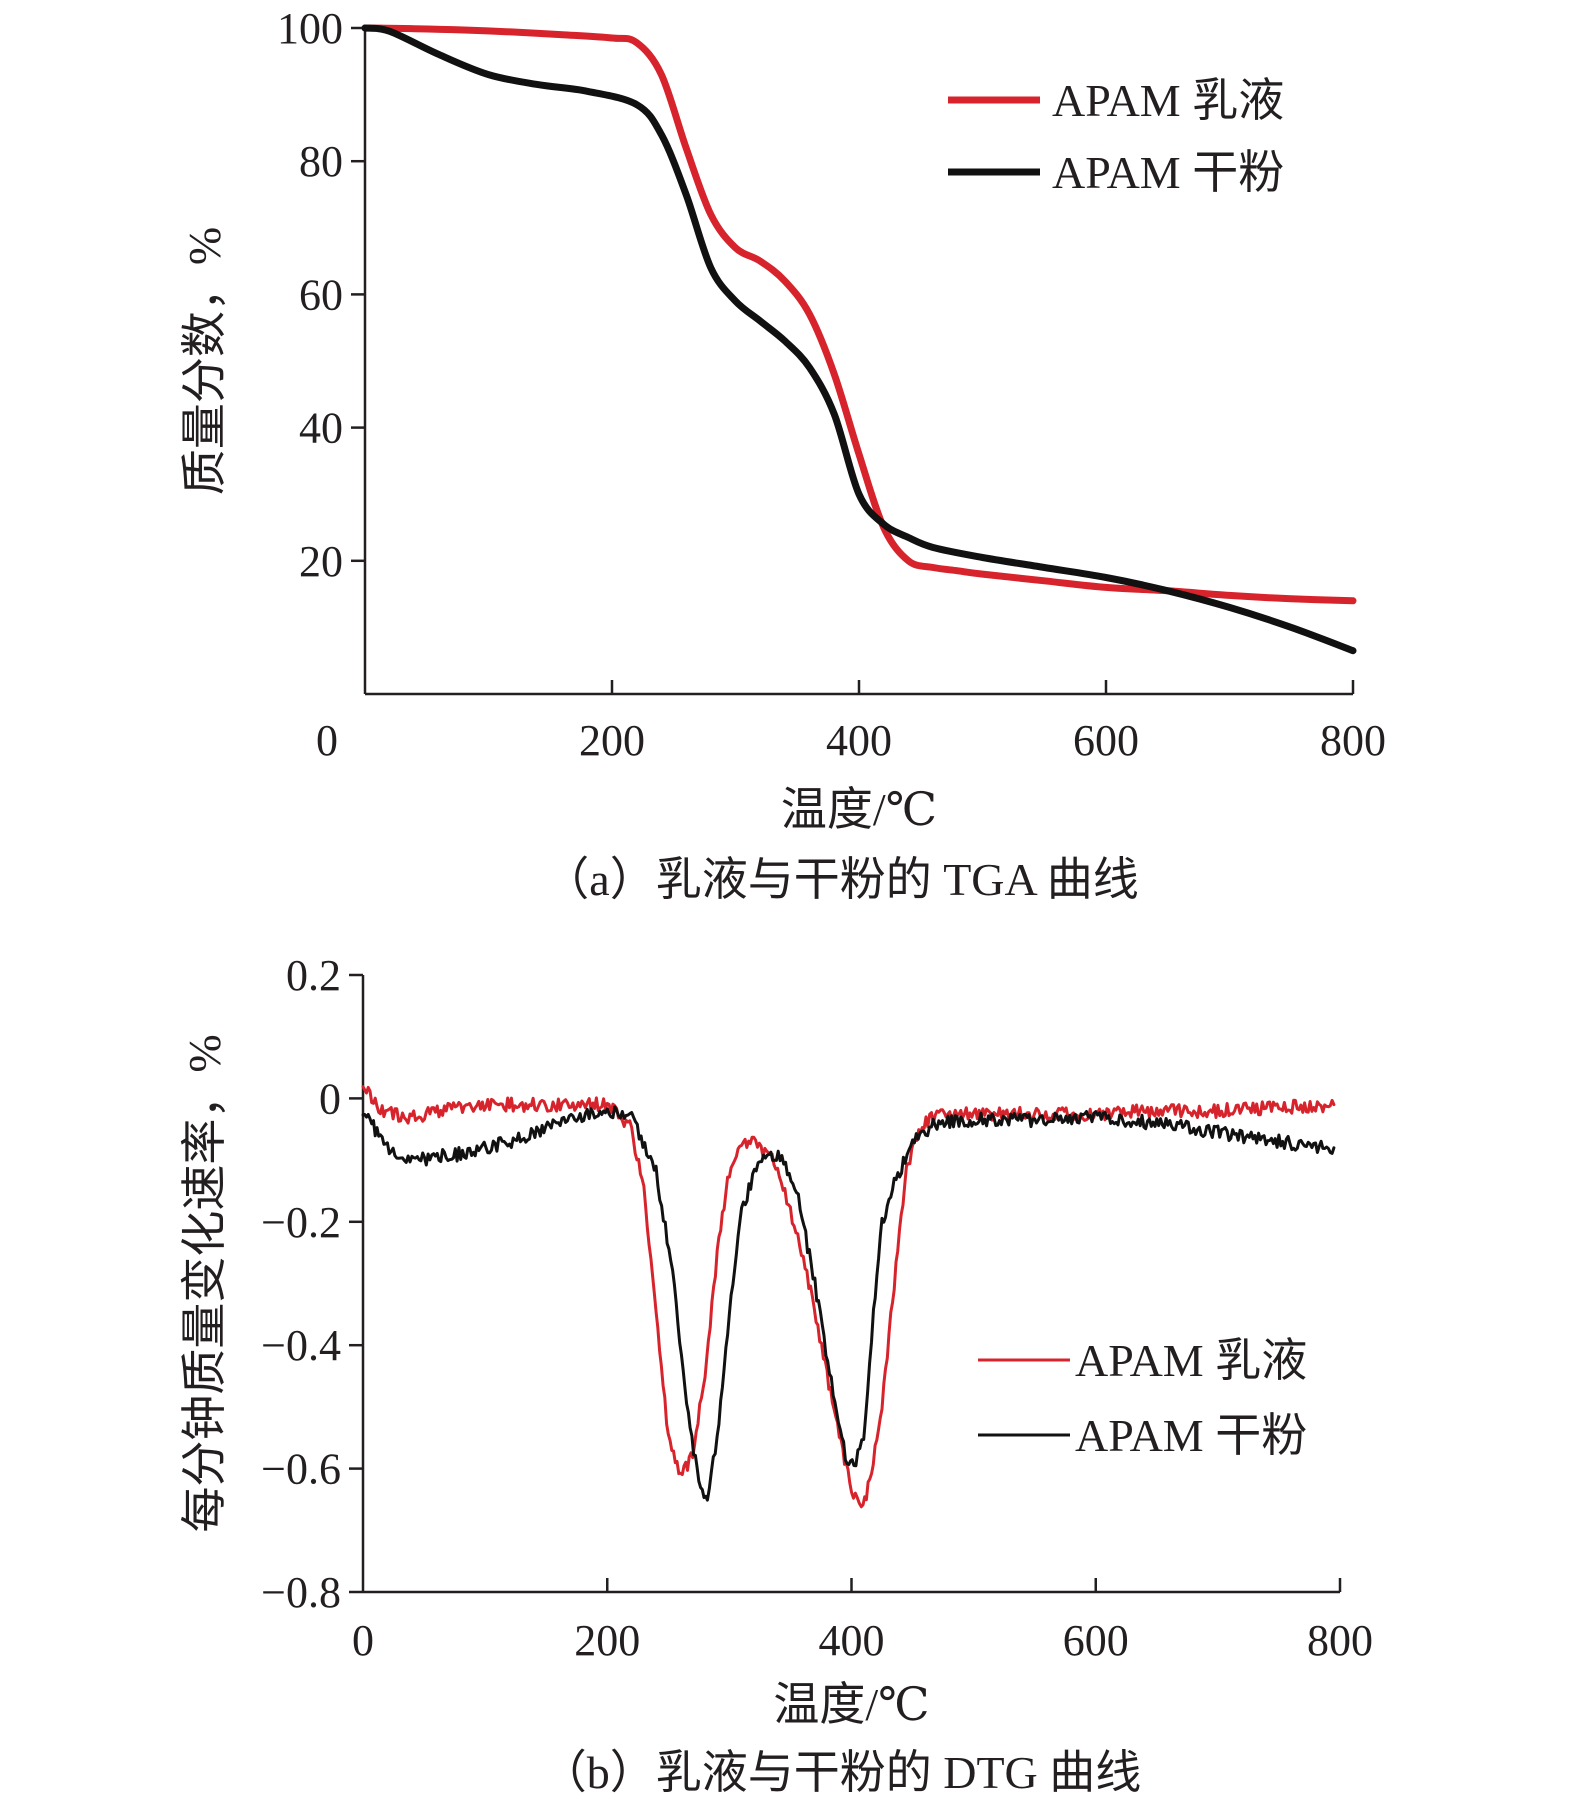 This screenshot has height=1807, width=1575. Describe the element at coordinates (841, 1772) in the screenshot. I see `figure-caption: （b）乳液与干粉的 DTG 曲线` at that location.